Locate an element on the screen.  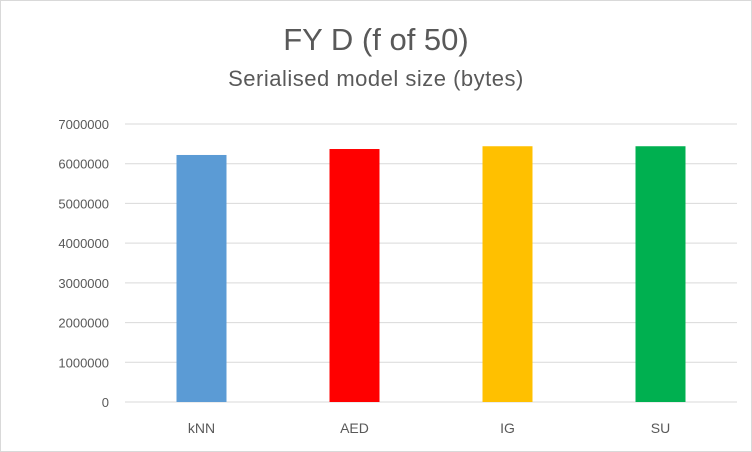
y-tick-label: 4000000 is located at coordinates (83, 243).